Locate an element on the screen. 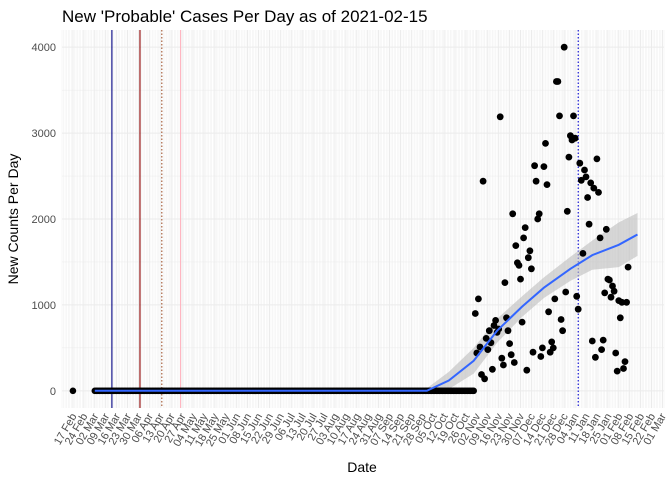 Image resolution: width=672 pixels, height=480 pixels. y-axis-ticks: 0 1000 2000 3000 4000 is located at coordinates (44, 220).